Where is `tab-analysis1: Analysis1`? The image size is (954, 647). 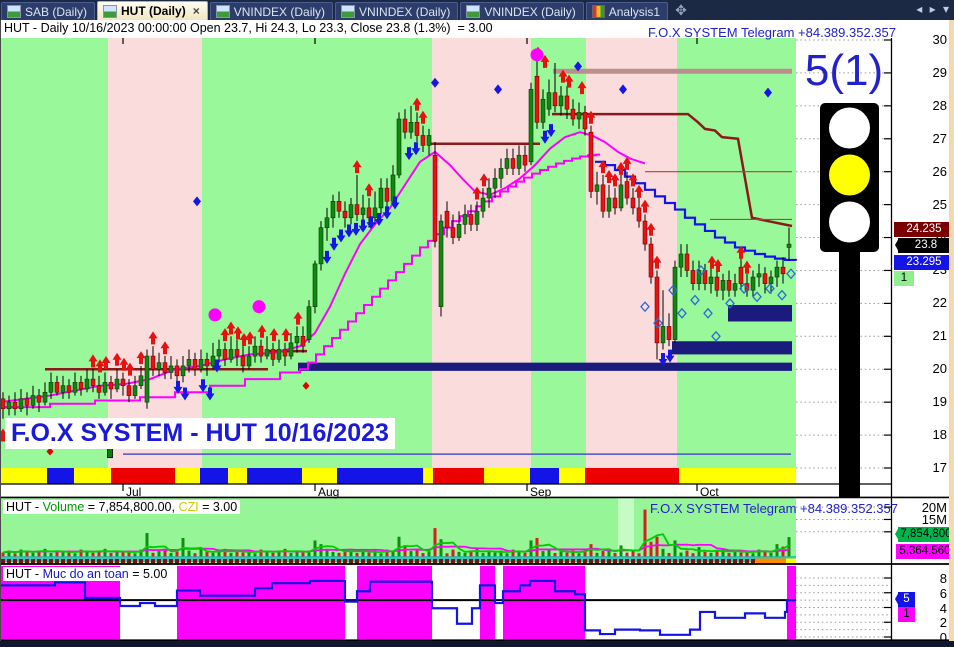
tab-analysis1: Analysis1 is located at coordinates (627, 11).